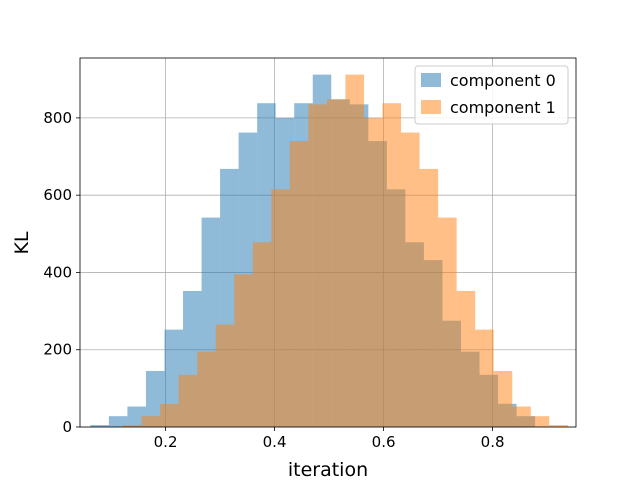  I want to click on x-axis-label: iteration, so click(328, 469).